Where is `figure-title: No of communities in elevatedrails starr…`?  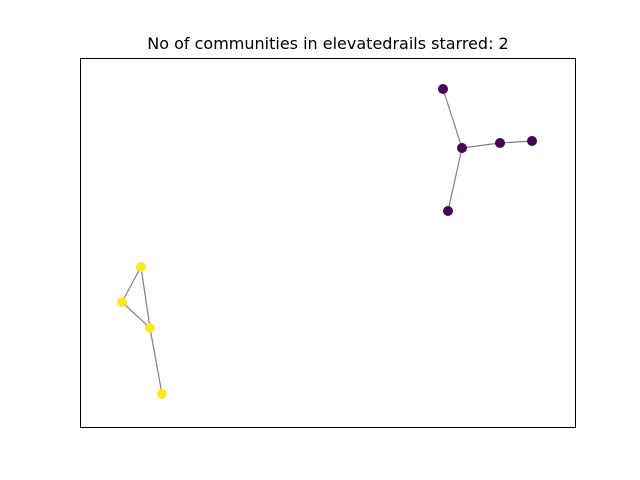
figure-title: No of communities in elevatedrails starr… is located at coordinates (327, 43).